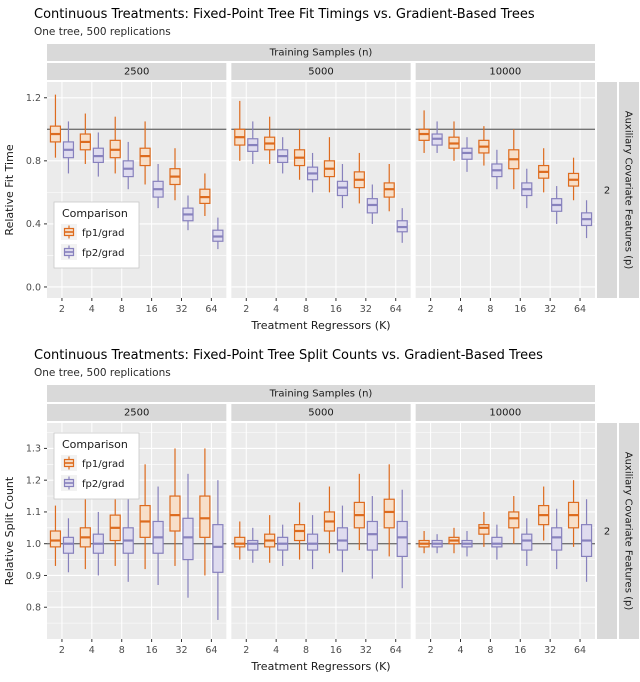 Image resolution: width=640 pixels, height=682 pixels. Describe the element at coordinates (102, 373) in the screenshot. I see `chart-subtitle: One tree, 500 replications` at that location.